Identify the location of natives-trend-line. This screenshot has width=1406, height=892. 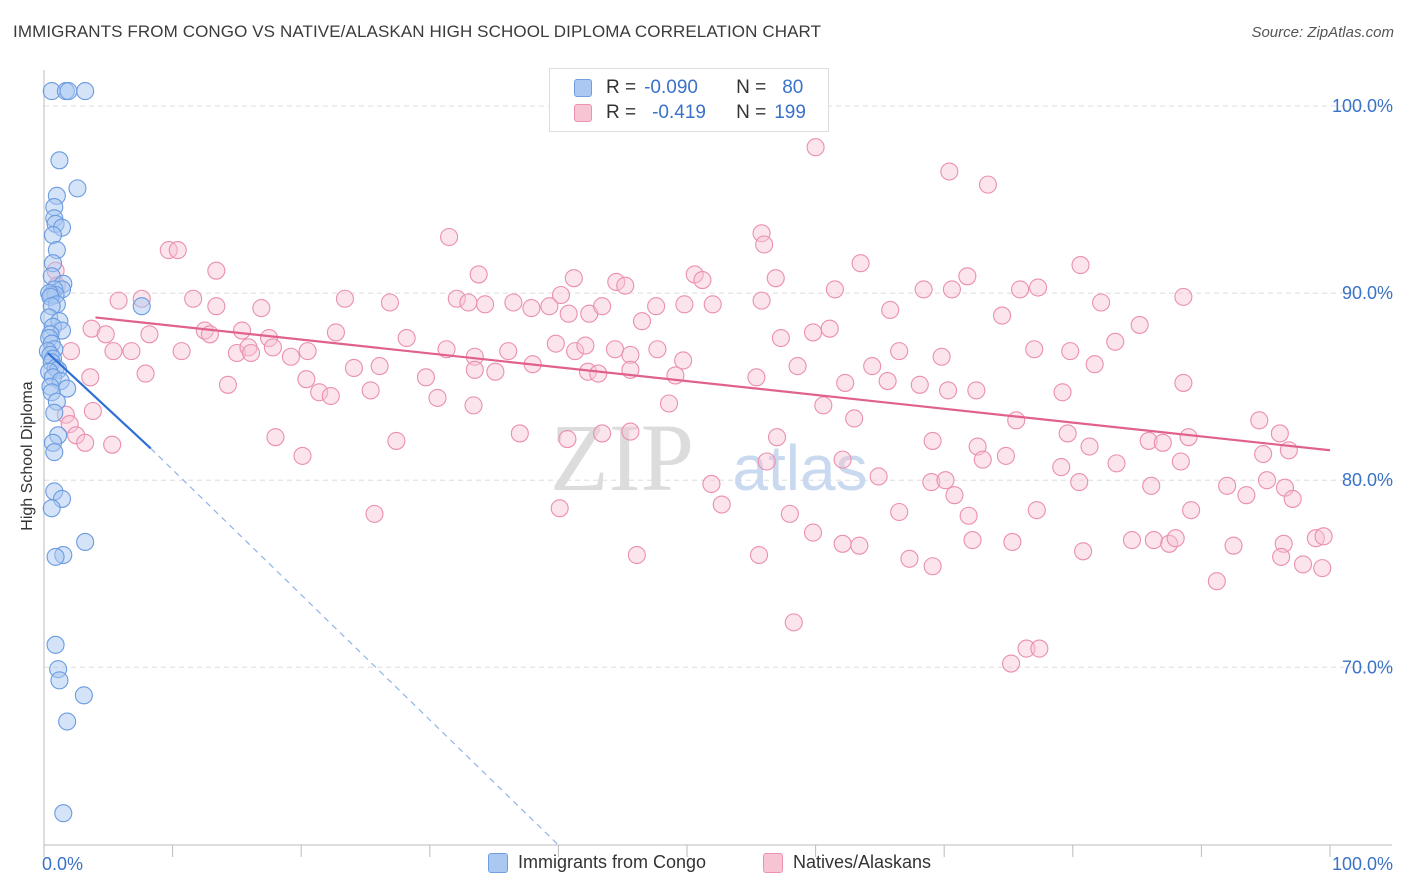
(713, 384).